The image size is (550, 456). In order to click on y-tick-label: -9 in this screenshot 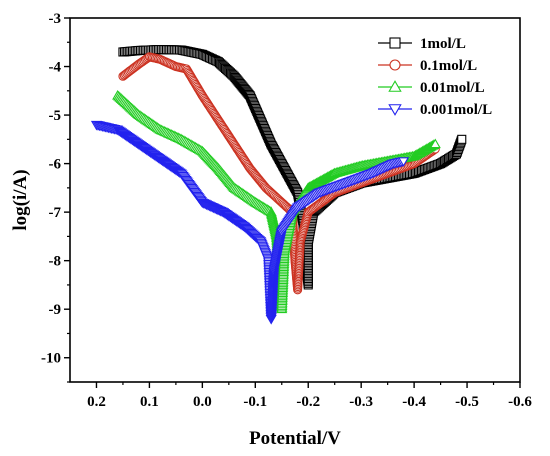, I will do `click(55, 310)`.